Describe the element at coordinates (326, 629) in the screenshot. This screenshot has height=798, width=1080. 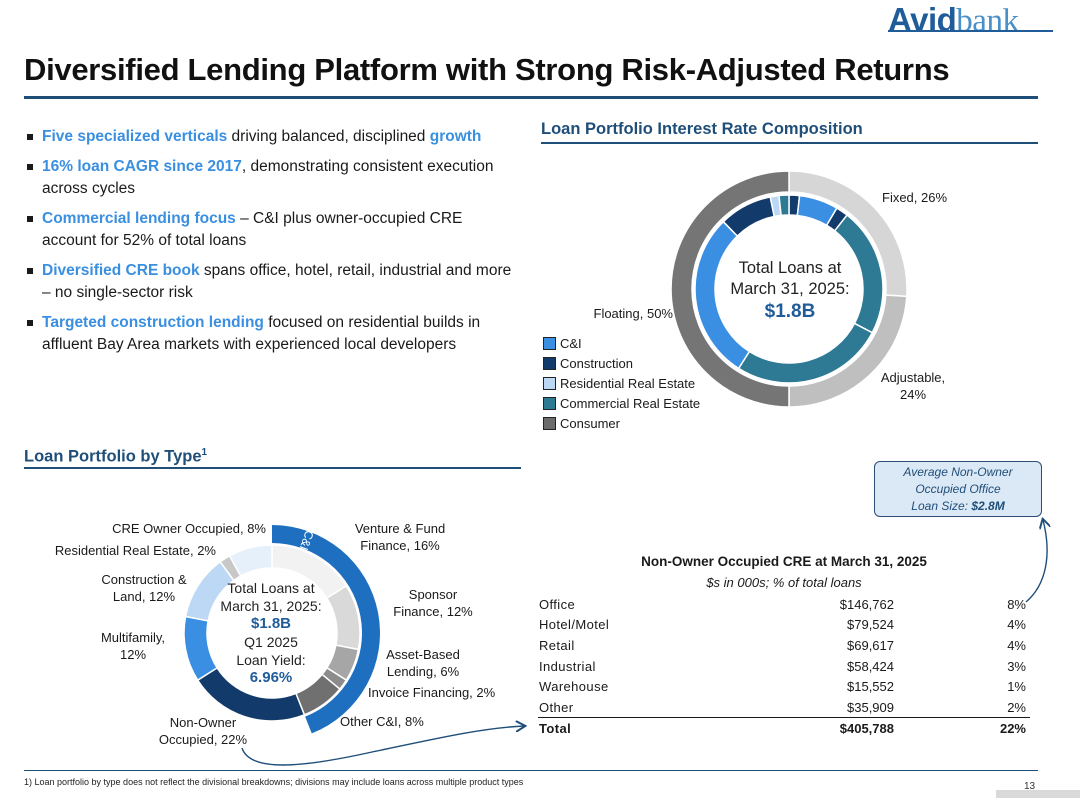
I see `ci-group-arc` at that location.